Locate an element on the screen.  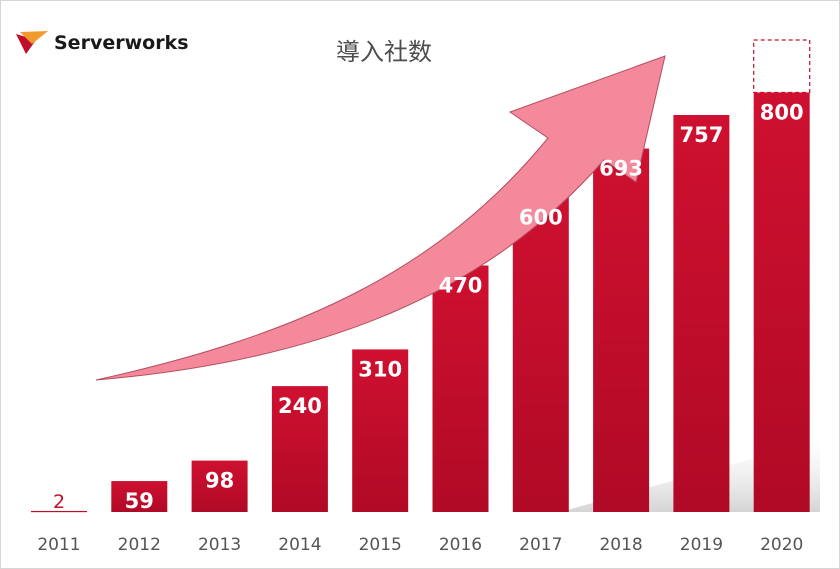
bar-2016 is located at coordinates (460, 388).